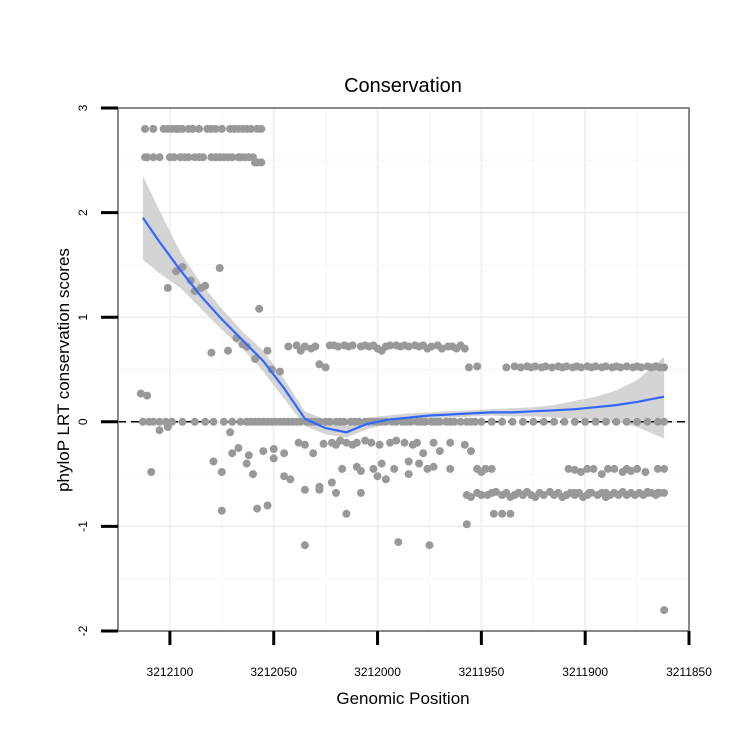 The height and width of the screenshot is (750, 750). I want to click on y-axis: -2 -1 0 1 2 3, so click(97, 370).